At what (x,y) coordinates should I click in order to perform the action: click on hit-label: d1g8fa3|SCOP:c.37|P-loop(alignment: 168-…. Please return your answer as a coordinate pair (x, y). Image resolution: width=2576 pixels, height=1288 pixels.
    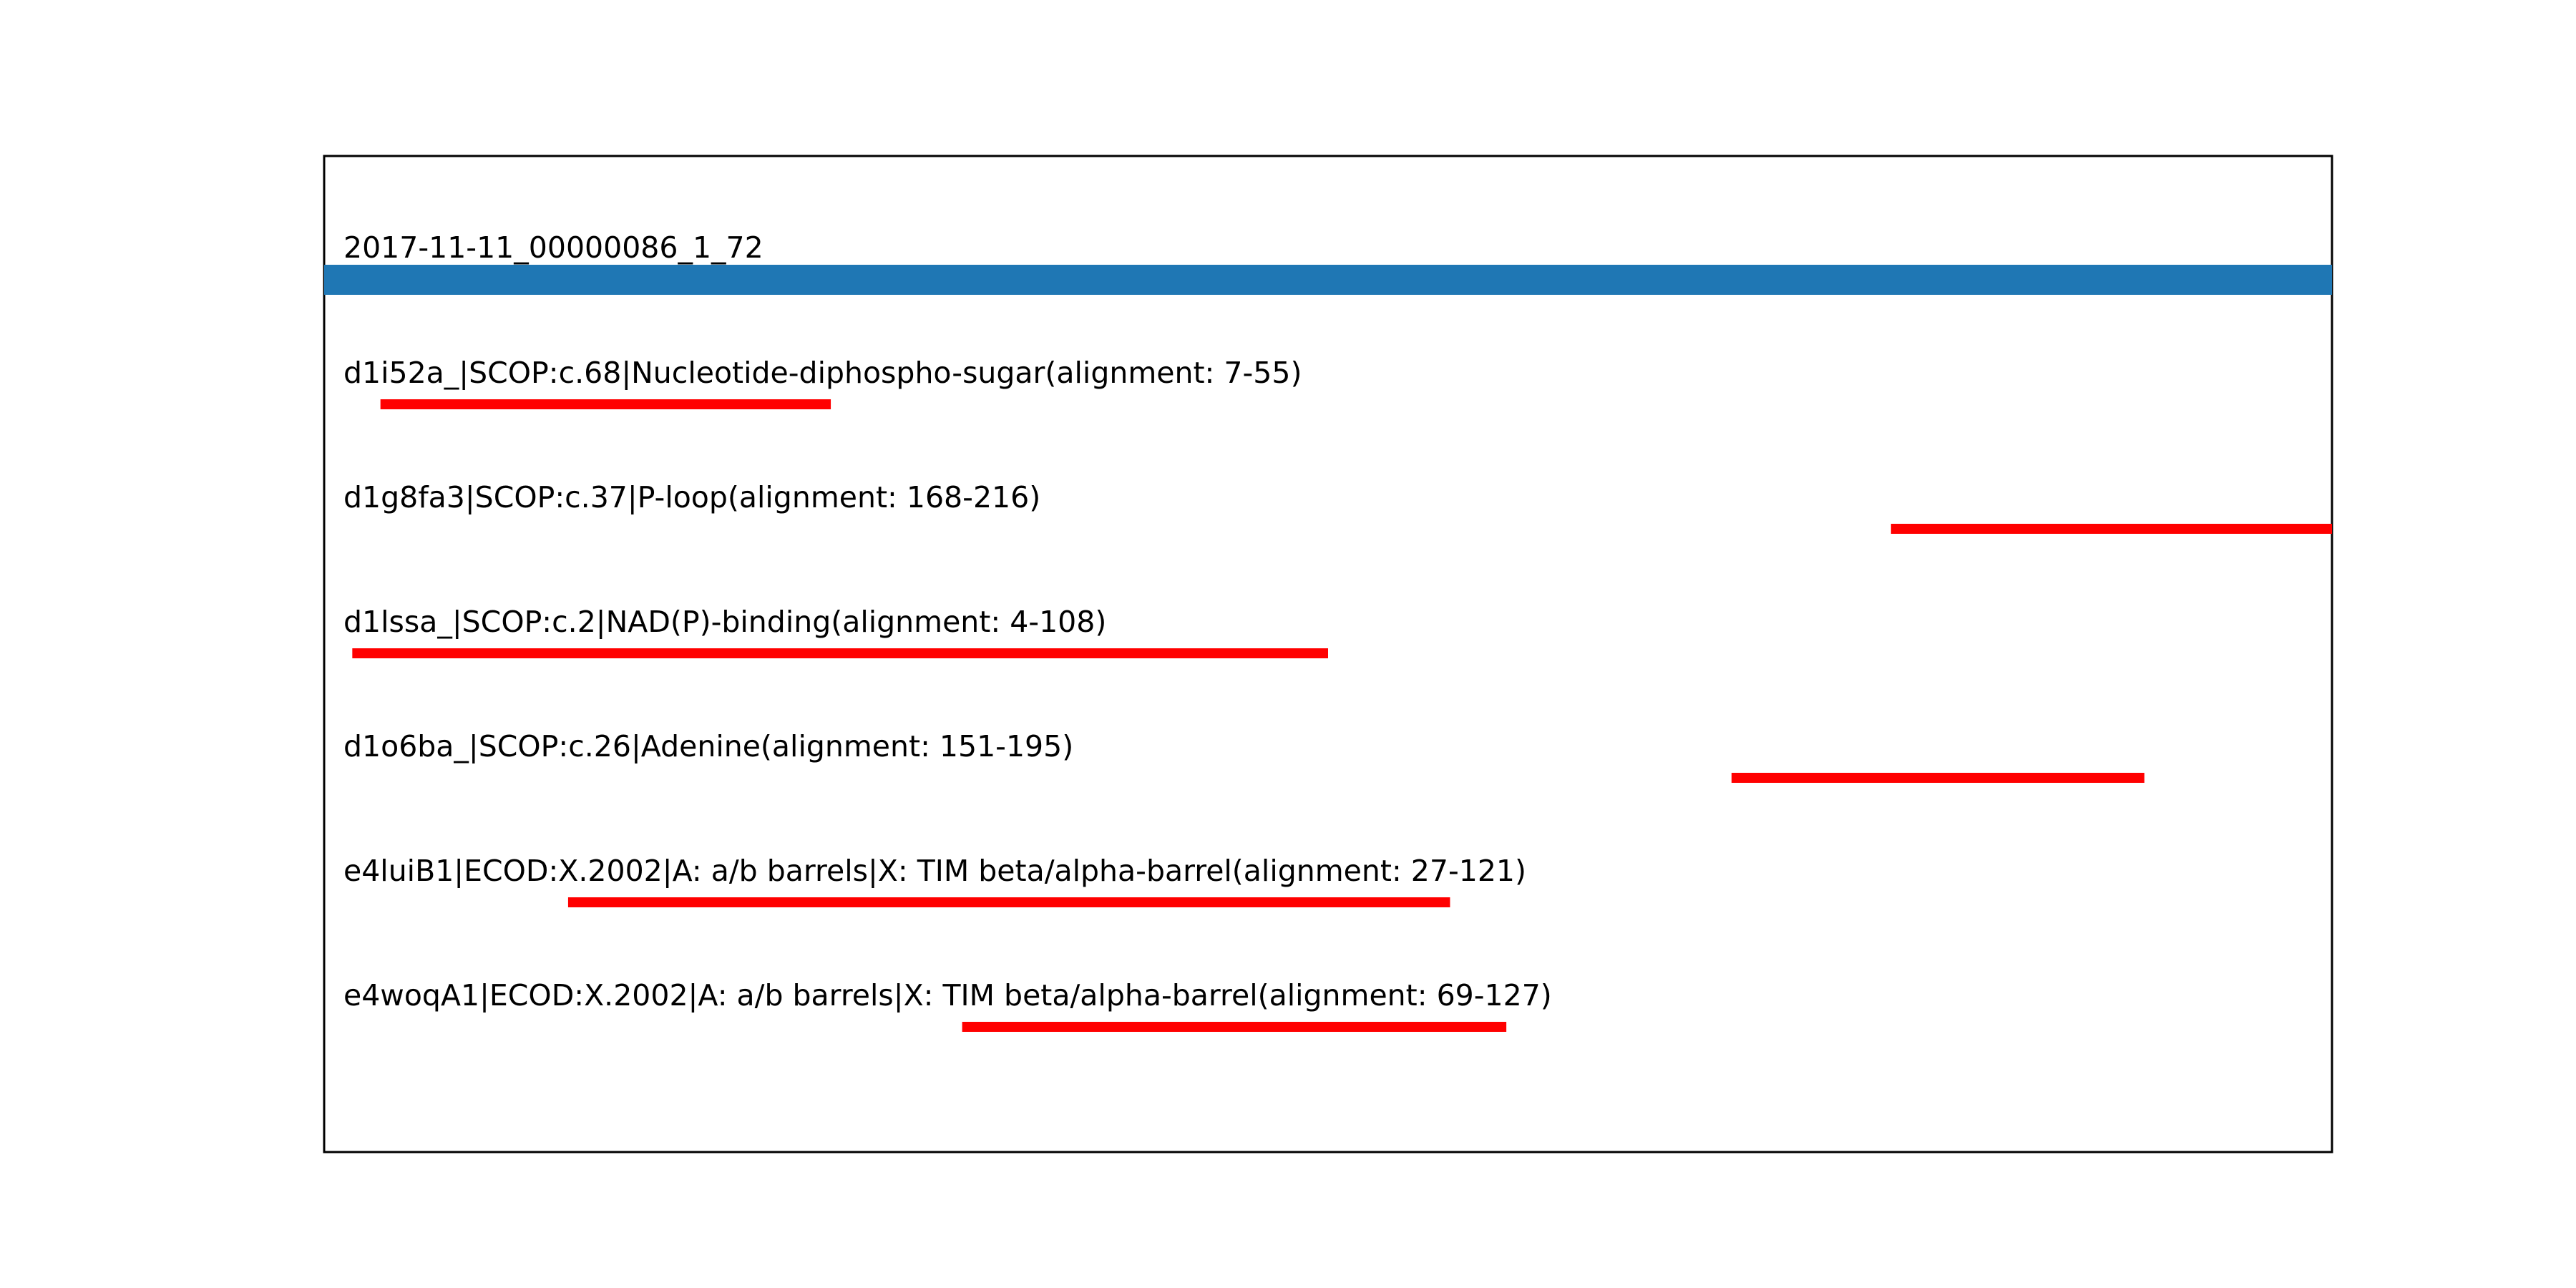
    Looking at the image, I should click on (691, 497).